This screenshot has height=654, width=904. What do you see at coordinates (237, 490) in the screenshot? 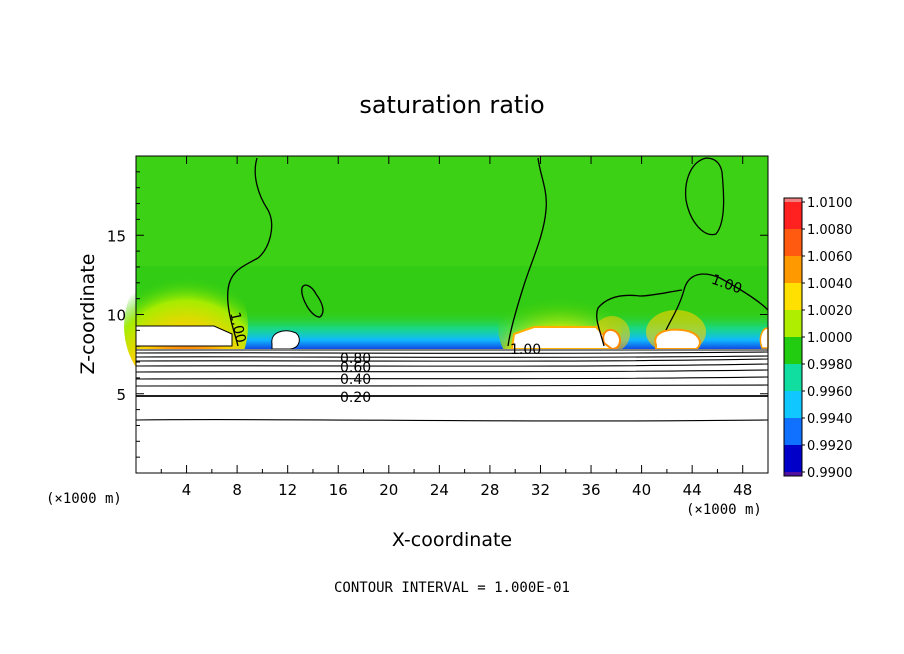
I see `x-tick-label: 8` at bounding box center [237, 490].